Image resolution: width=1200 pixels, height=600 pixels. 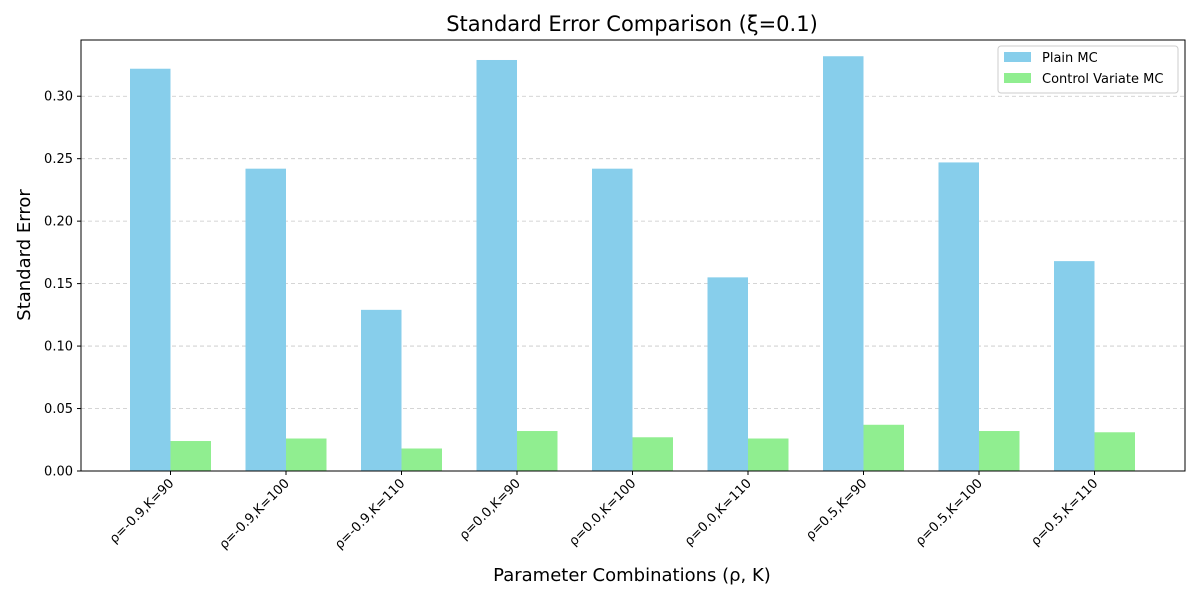 What do you see at coordinates (1102, 79) in the screenshot?
I see `legend-label: Control Variate MC` at bounding box center [1102, 79].